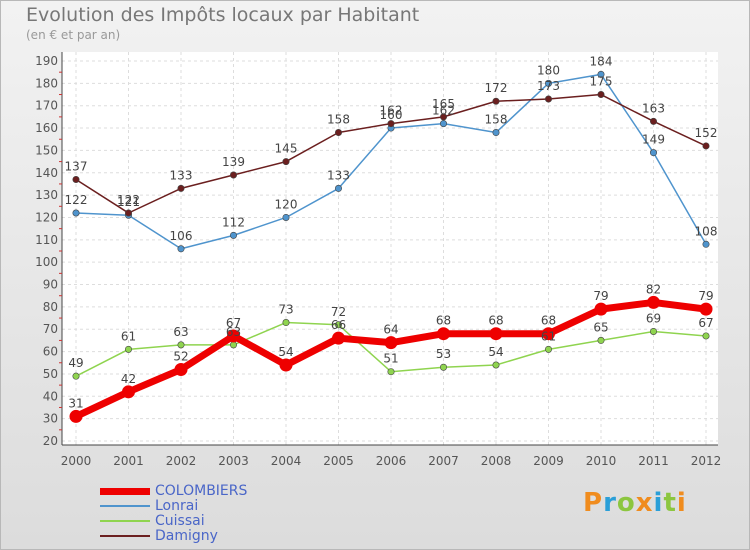 Image resolution: width=750 pixels, height=550 pixels. I want to click on x-tick-label: 2003, so click(233, 461).